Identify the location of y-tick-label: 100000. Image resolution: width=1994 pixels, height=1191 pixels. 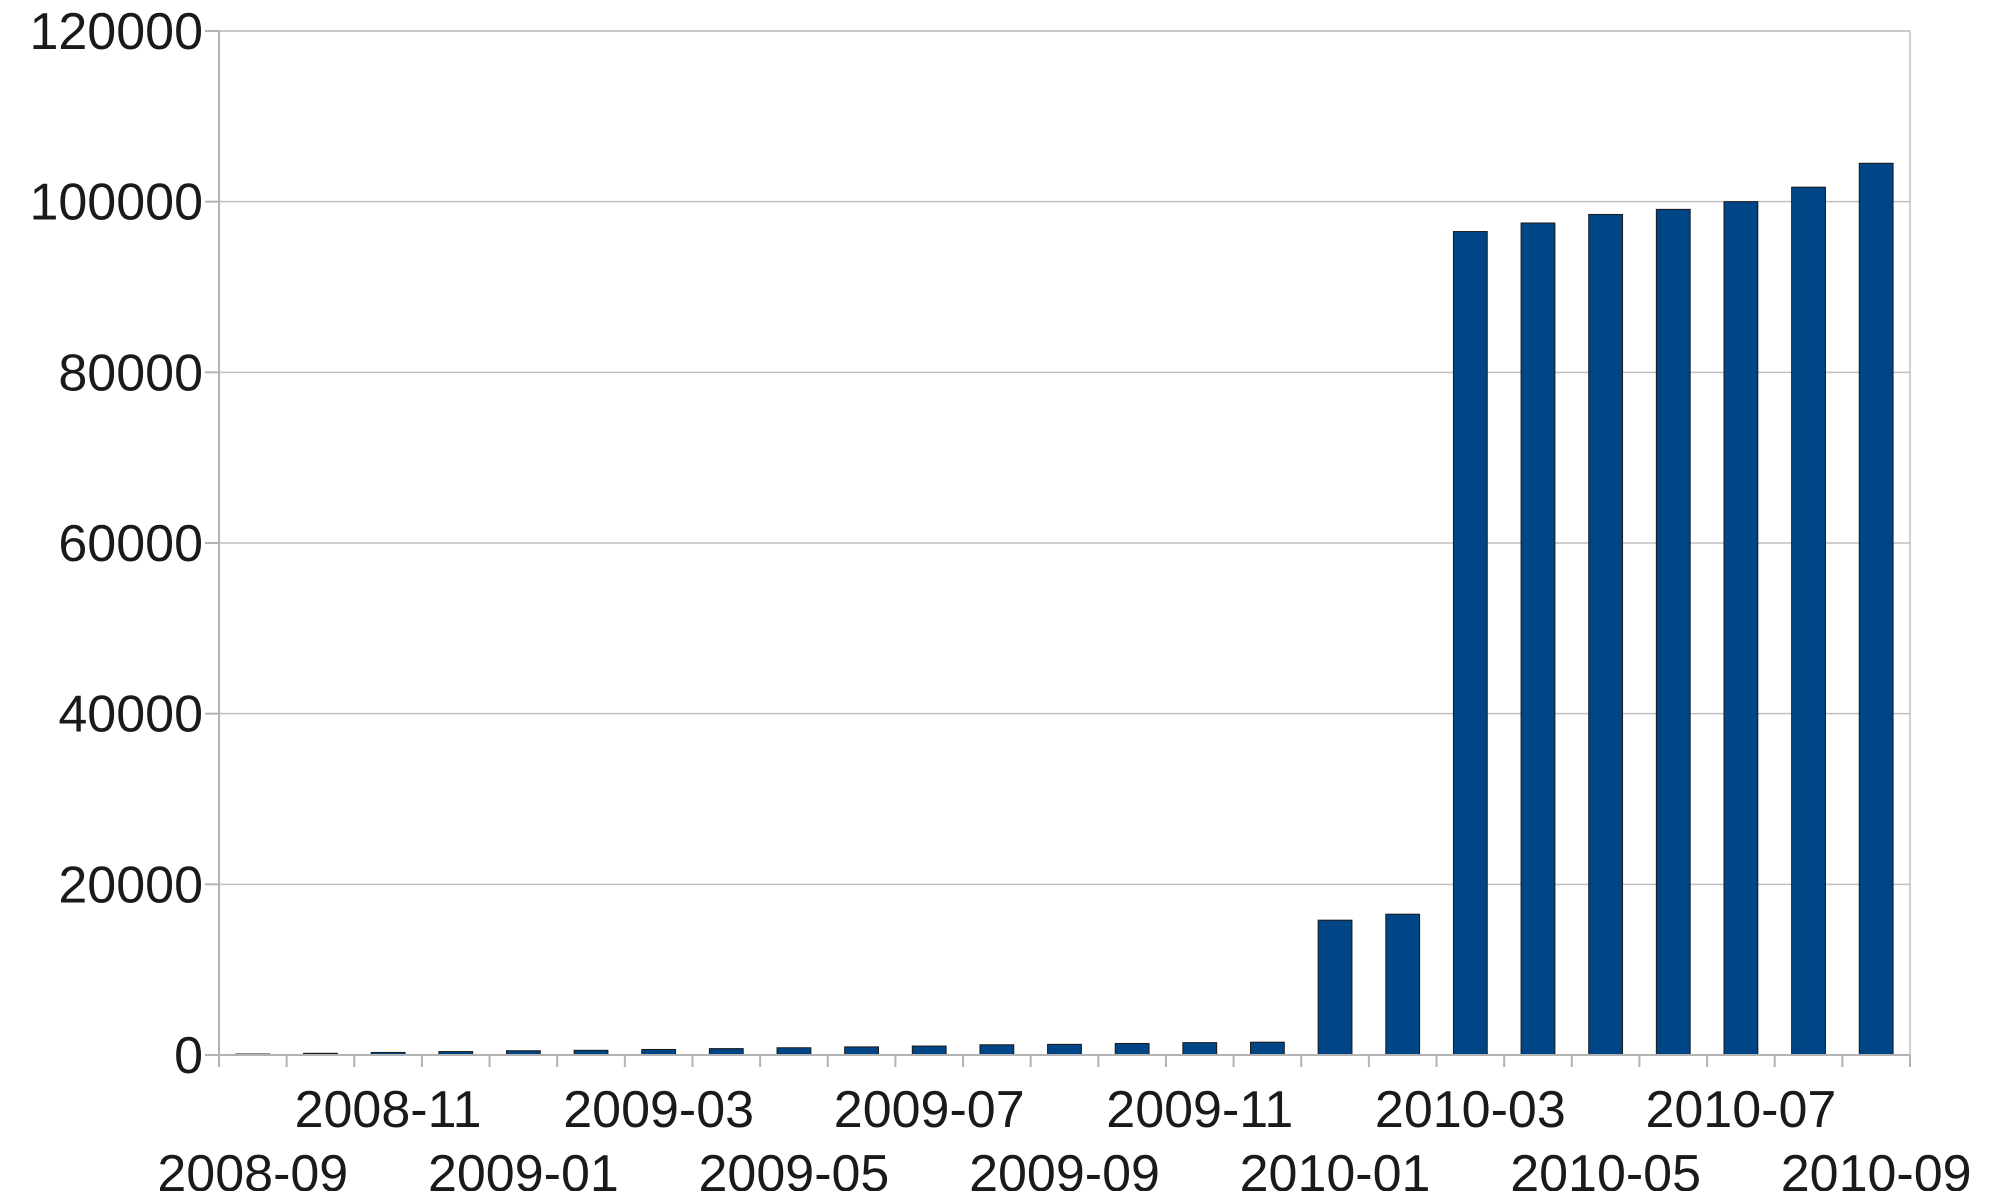
(116, 203).